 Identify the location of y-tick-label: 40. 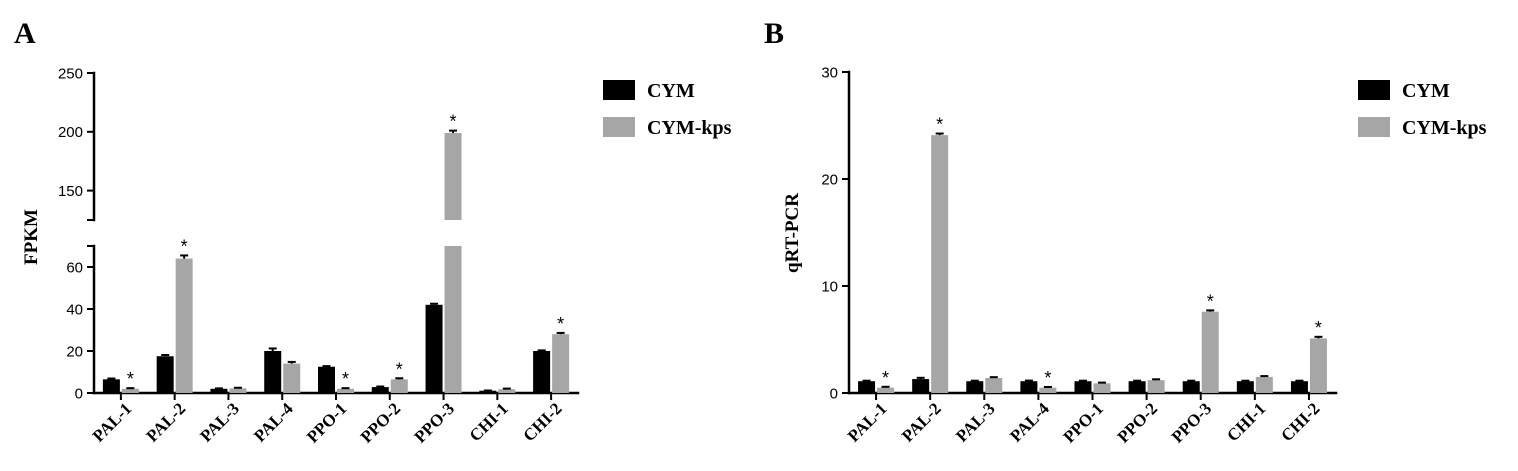
(74, 309).